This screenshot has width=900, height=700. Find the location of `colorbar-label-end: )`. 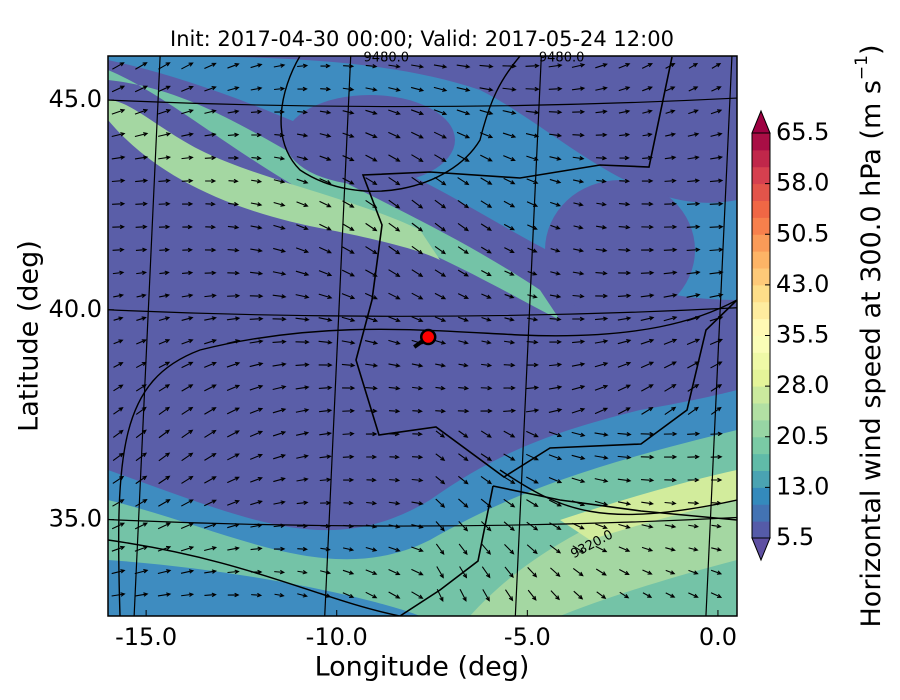

colorbar-label-end: ) is located at coordinates (871, 49).